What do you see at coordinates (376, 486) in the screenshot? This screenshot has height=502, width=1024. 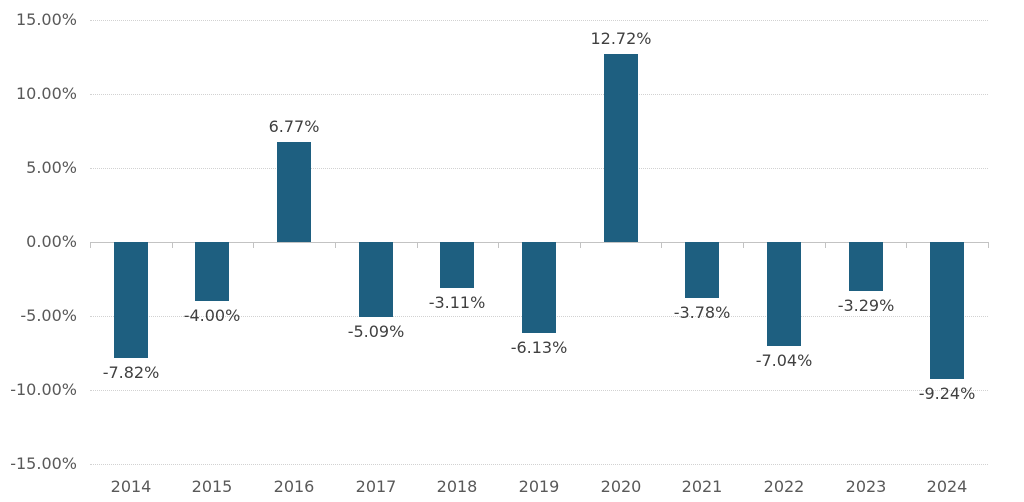 I see `x-tick-label-2017: 2017` at bounding box center [376, 486].